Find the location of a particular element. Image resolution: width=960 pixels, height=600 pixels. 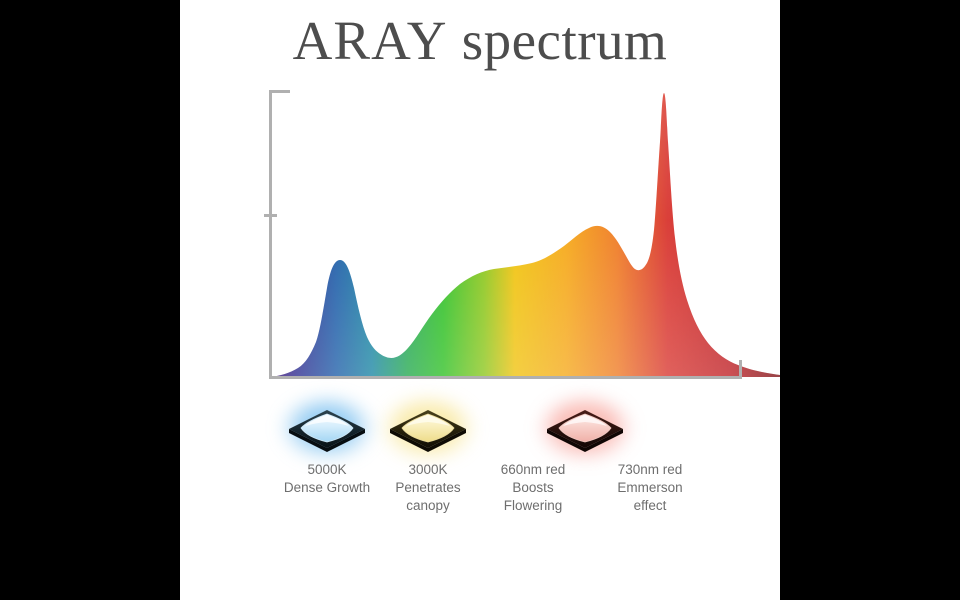

caption-5000k-line-1: Dense Growth is located at coordinates (327, 487).